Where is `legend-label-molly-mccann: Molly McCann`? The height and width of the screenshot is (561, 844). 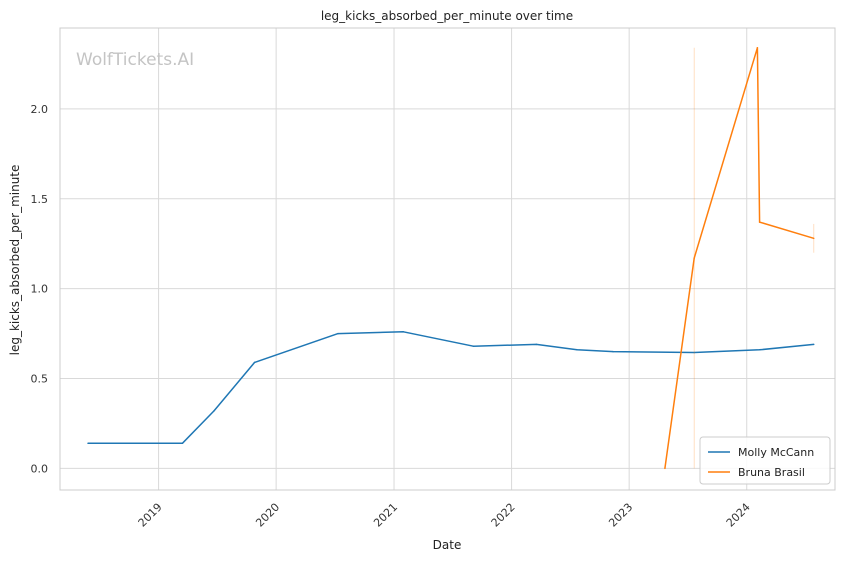
legend-label-molly-mccann: Molly McCann is located at coordinates (776, 452).